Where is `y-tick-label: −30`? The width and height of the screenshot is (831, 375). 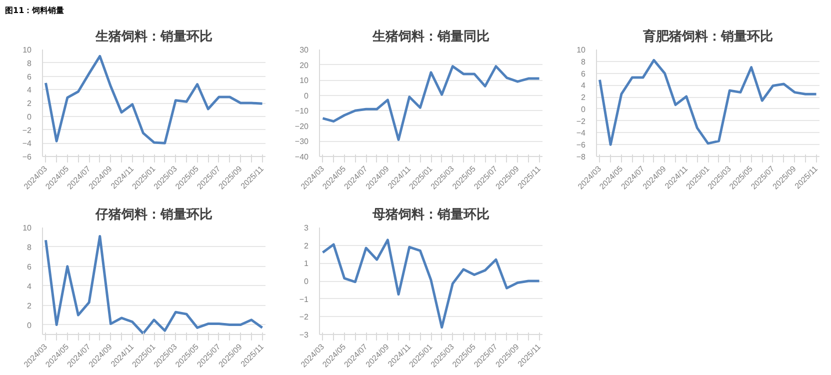
y-tick-label: −30 is located at coordinates (302, 141).